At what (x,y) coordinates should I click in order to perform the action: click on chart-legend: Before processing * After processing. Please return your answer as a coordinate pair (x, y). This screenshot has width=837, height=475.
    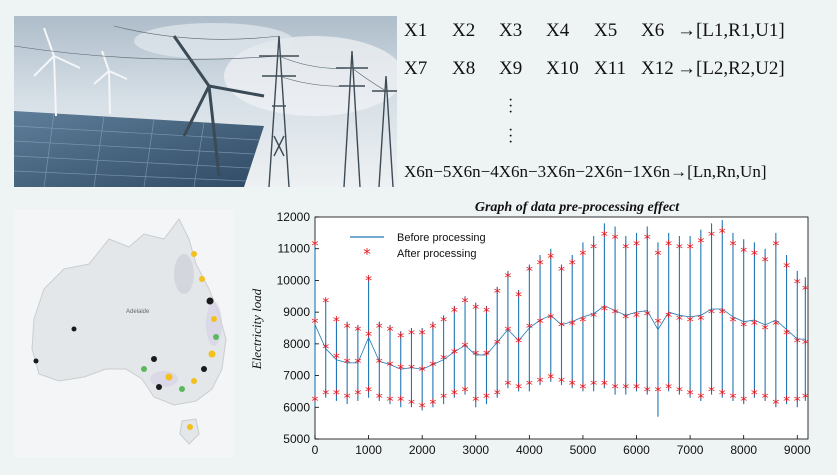
    Looking at the image, I should click on (418, 247).